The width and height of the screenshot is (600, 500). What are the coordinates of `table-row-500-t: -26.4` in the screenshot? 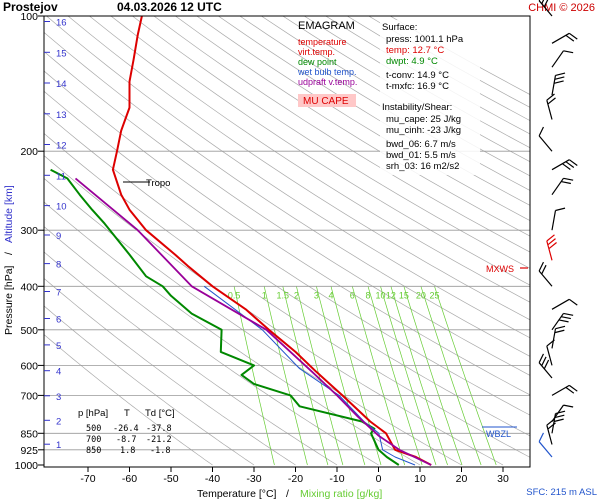 It's located at (126, 429).